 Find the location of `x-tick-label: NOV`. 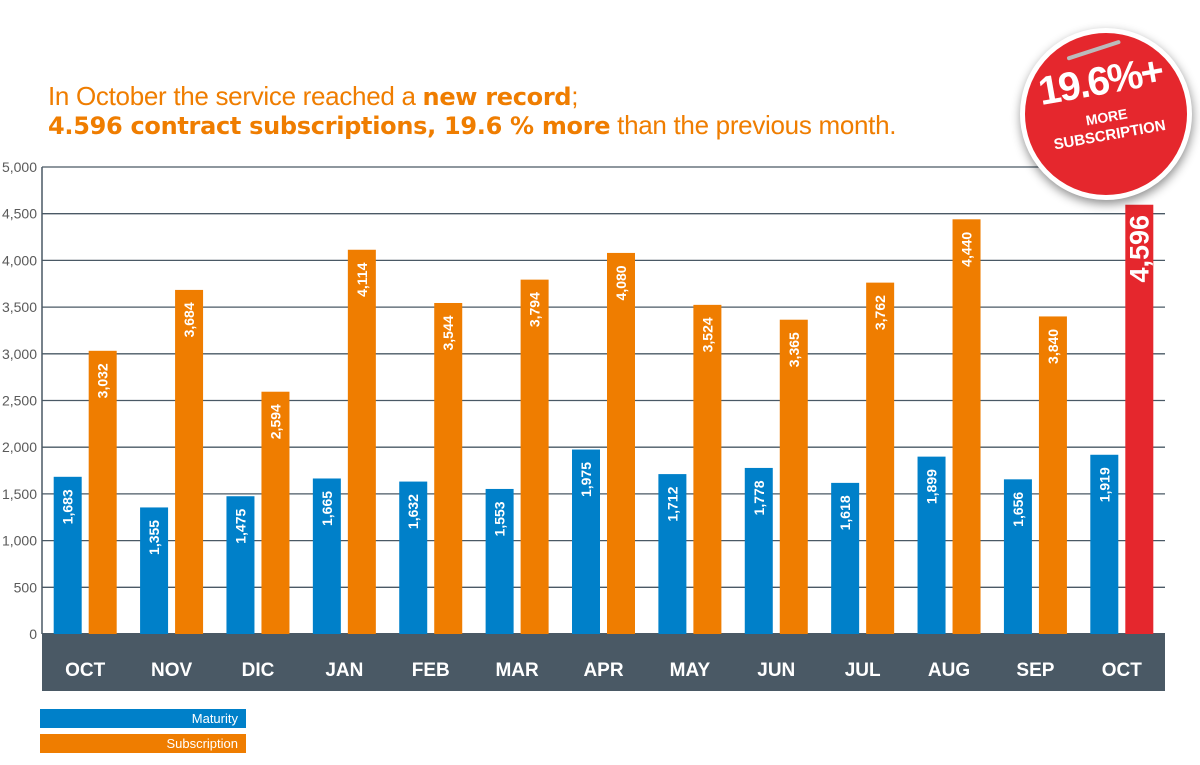

x-tick-label: NOV is located at coordinates (172, 670).